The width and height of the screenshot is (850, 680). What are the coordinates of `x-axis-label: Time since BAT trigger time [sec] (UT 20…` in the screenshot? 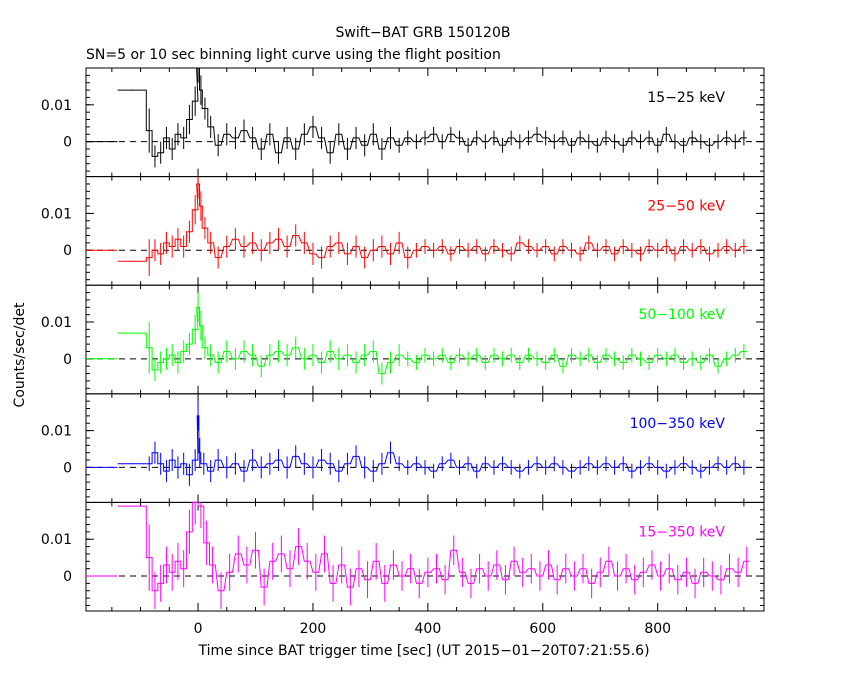 It's located at (423, 651).